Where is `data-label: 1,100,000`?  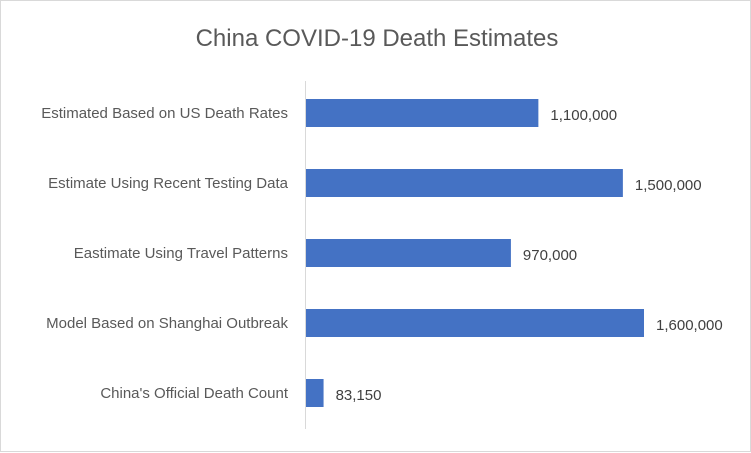 data-label: 1,100,000 is located at coordinates (583, 115).